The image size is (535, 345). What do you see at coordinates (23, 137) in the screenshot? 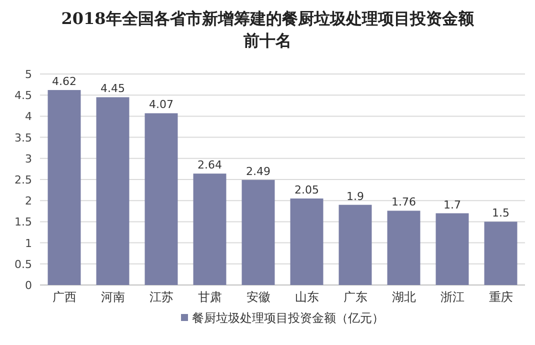
I see `y-tick-label: 3.5` at bounding box center [23, 137].